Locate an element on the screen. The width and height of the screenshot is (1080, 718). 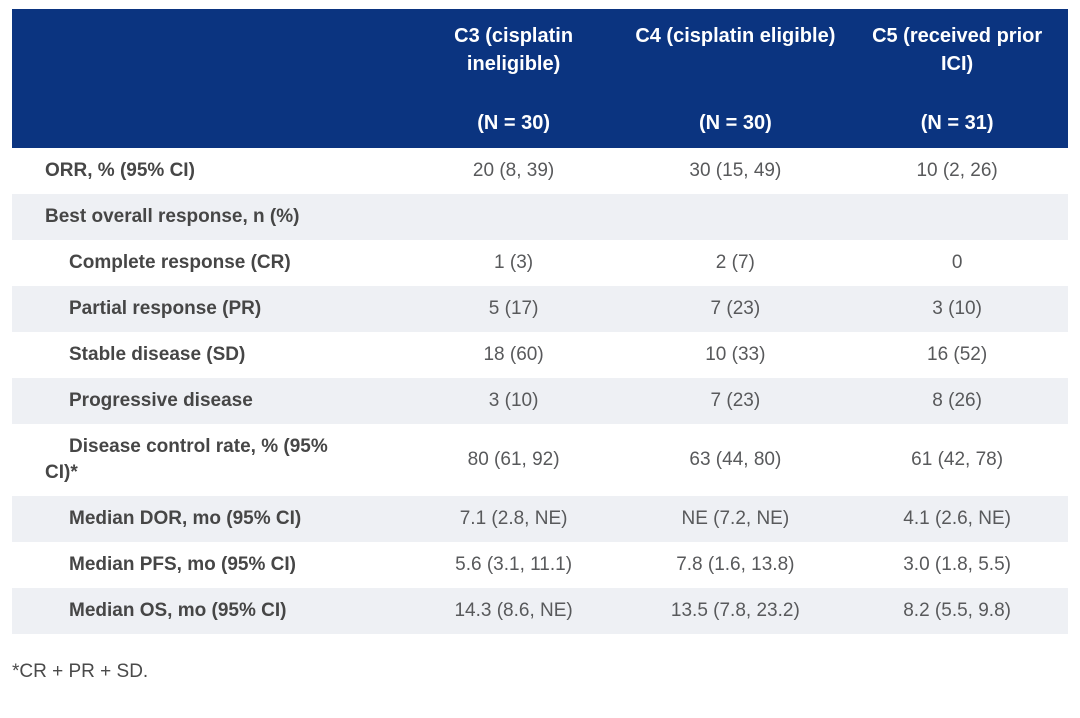
table-cell: 16 (52) is located at coordinates (957, 354).